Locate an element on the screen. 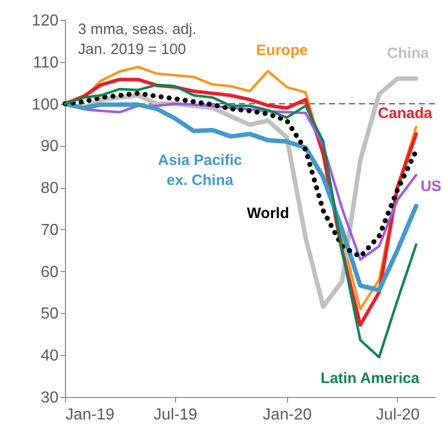 This screenshot has height=429, width=446. y-tick-label: 100 is located at coordinates (45, 105).